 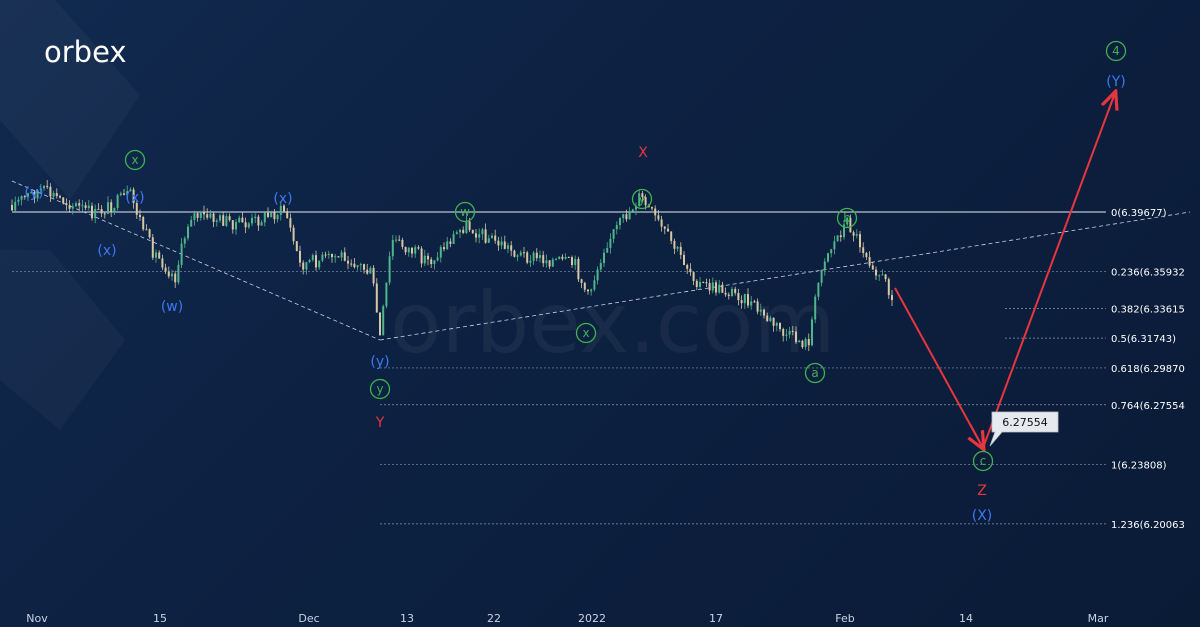 I want to click on x-tick-label: Nov, so click(x=37, y=618).